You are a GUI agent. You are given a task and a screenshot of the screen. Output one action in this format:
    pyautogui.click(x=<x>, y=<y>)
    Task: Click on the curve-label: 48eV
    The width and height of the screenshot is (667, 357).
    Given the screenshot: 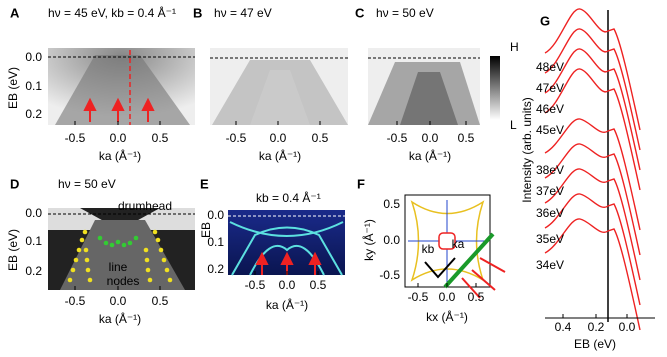 What is the action you would take?
    pyautogui.click(x=550, y=67)
    